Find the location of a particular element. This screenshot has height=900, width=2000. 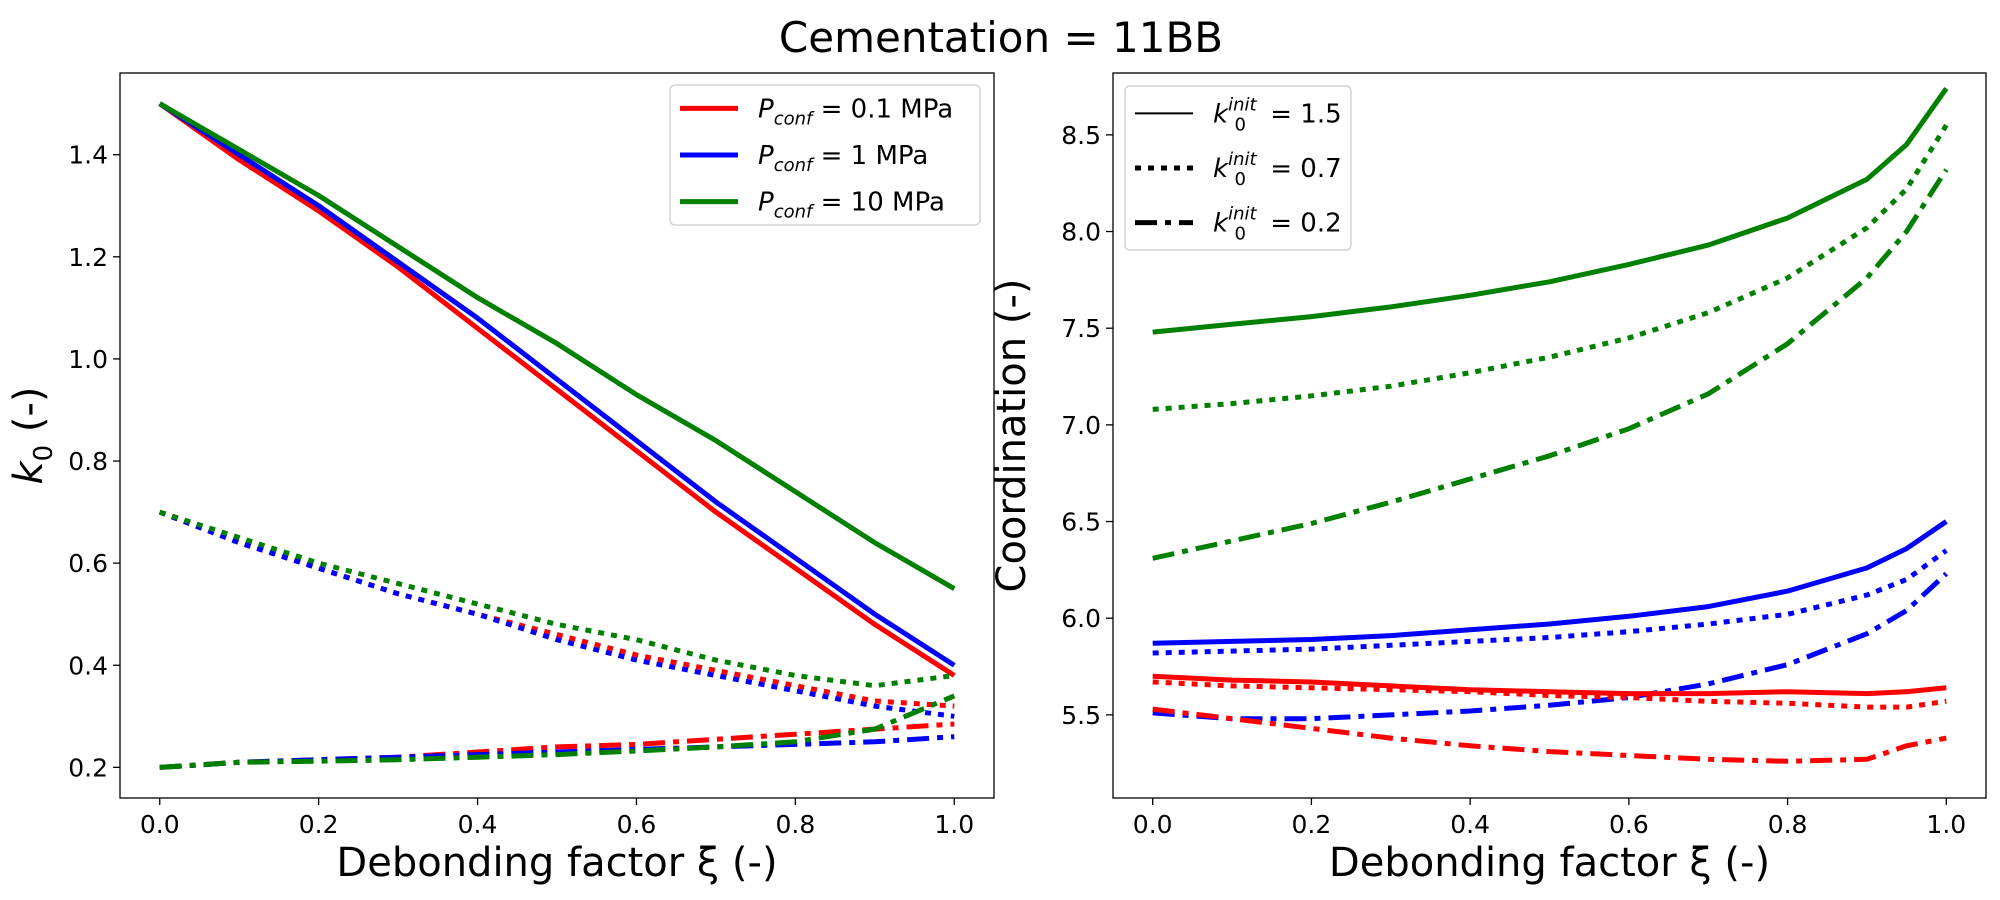

legend: kinit 0 = 1.5 kinit 0 = 0.7 kinit 0 = 0.2 is located at coordinates (1238, 168).